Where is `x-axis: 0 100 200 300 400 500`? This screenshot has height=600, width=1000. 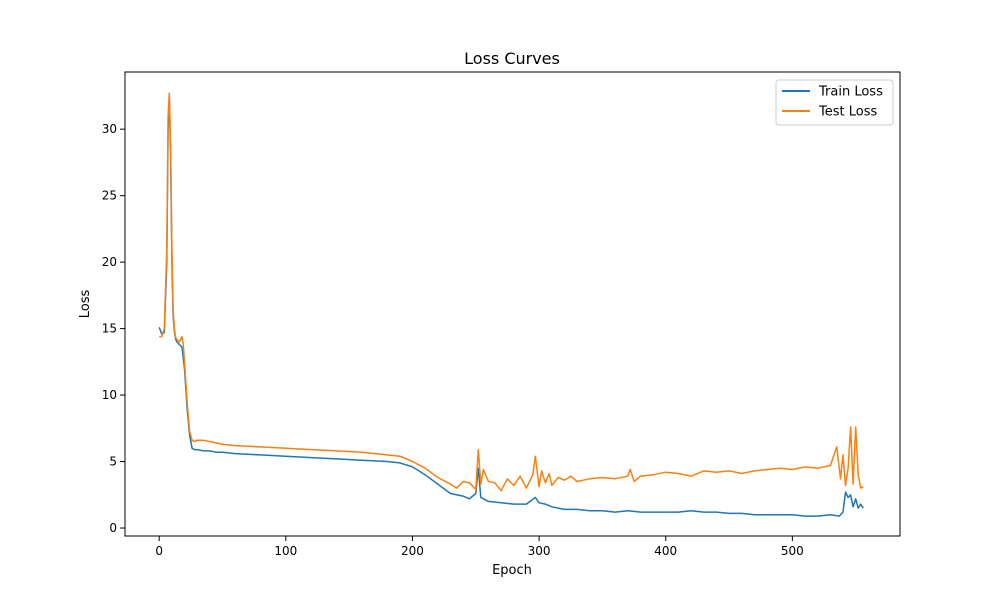
x-axis: 0 100 200 300 400 500 is located at coordinates (479, 547).